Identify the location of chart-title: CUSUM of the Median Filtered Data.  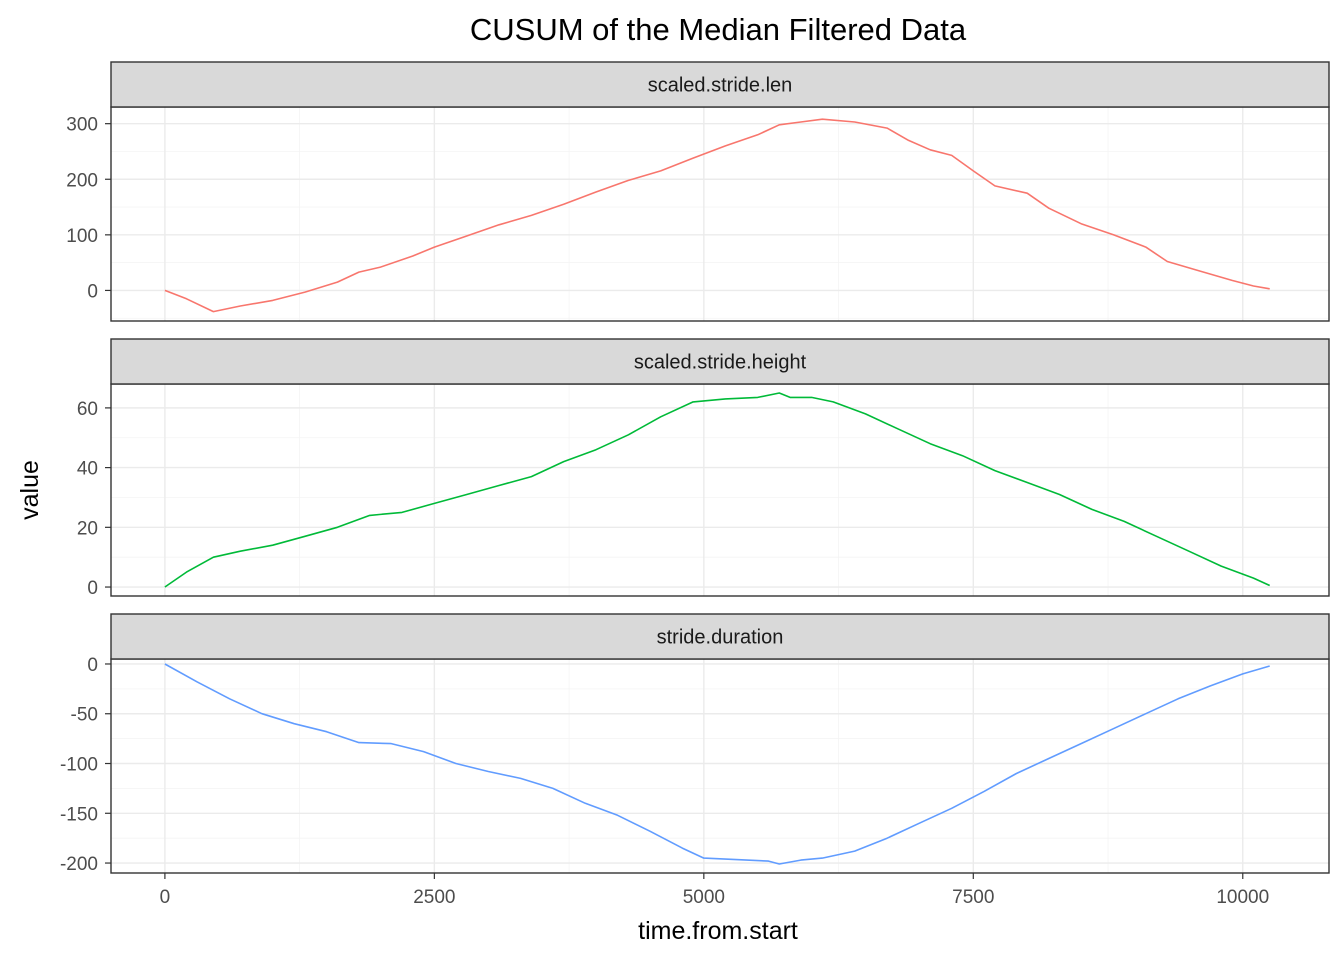
(718, 29).